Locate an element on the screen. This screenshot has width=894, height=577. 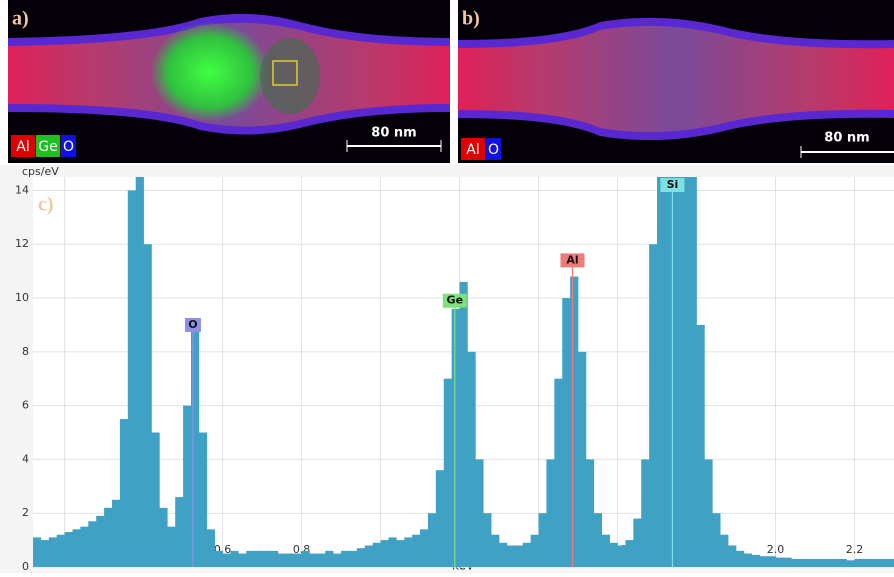
map-b is located at coordinates (676, 81).